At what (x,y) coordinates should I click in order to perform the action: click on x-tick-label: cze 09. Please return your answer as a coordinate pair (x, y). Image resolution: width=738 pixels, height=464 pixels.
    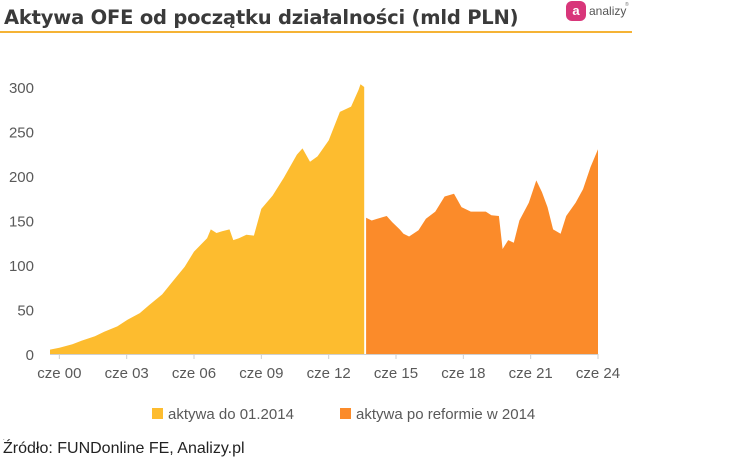
    Looking at the image, I should click on (261, 373).